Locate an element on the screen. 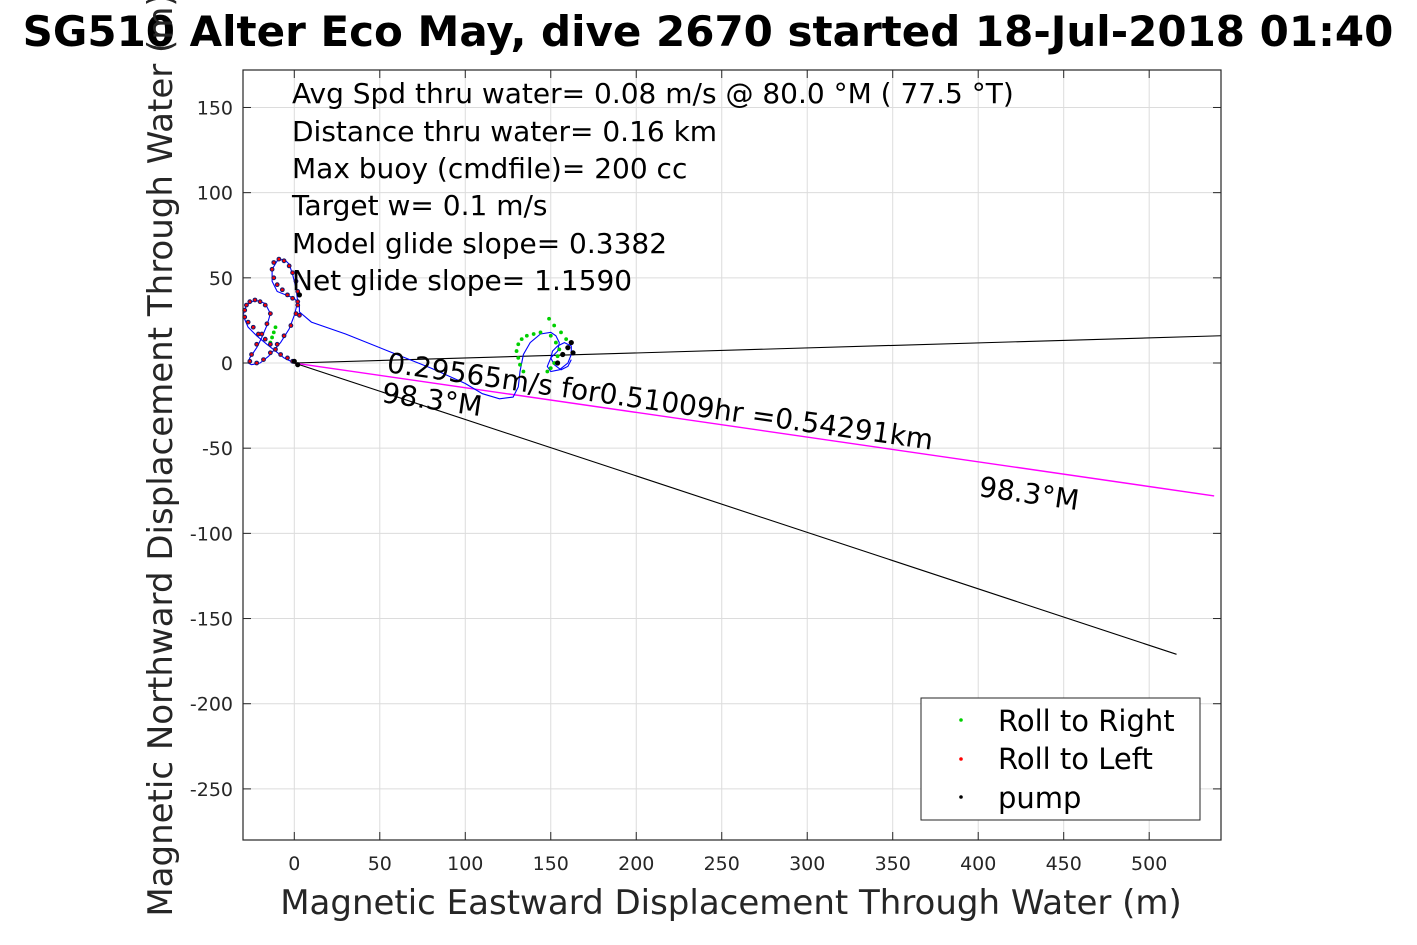  legend-roll-right: Roll to Right is located at coordinates (1086, 721).